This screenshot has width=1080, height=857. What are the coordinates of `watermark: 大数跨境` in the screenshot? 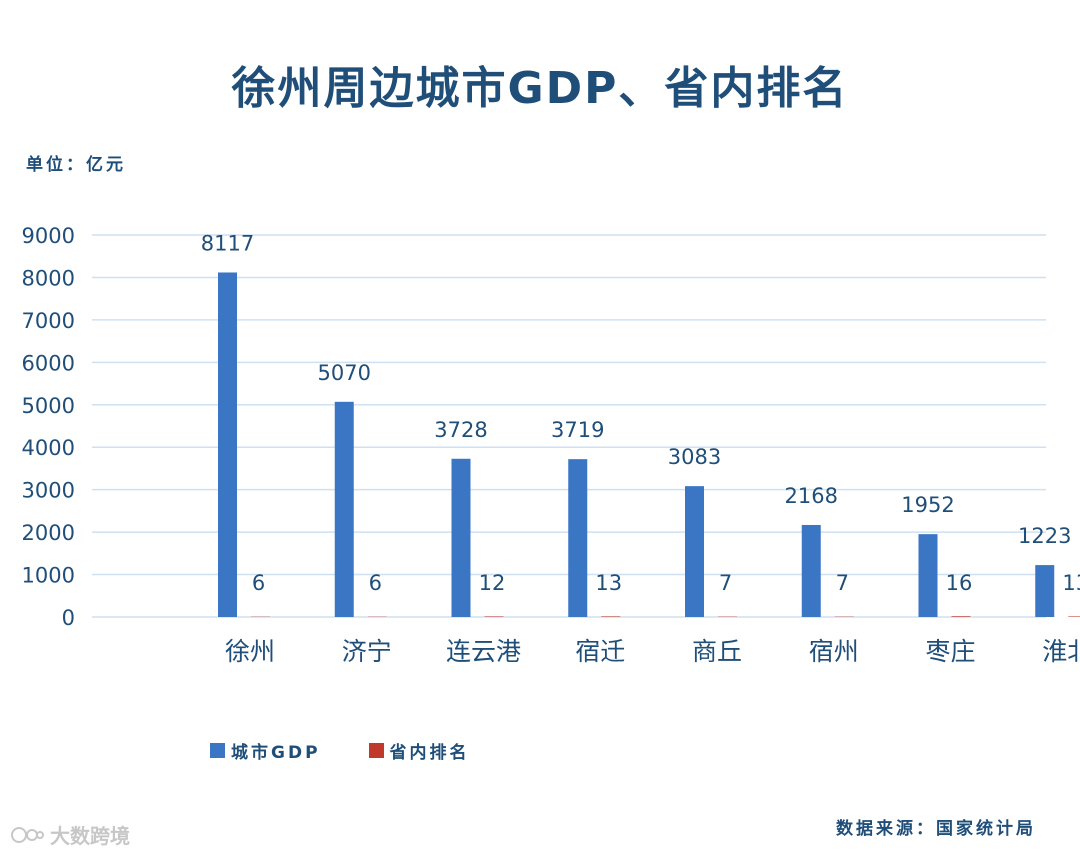 It's located at (70, 834).